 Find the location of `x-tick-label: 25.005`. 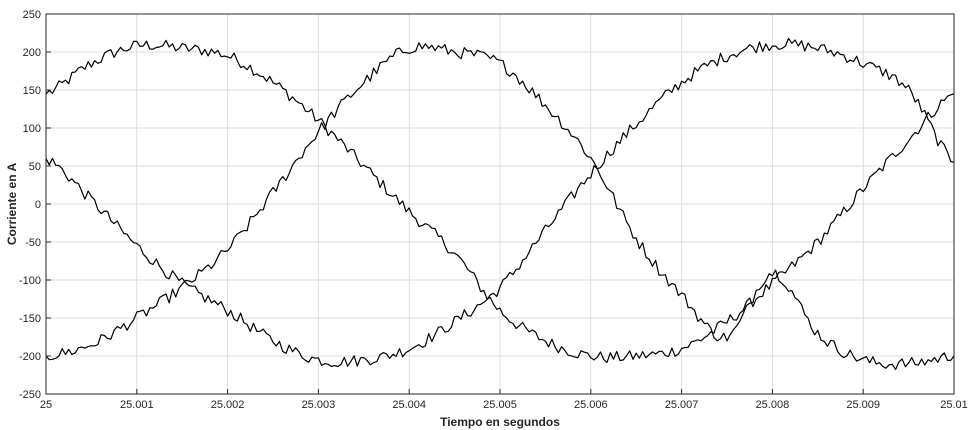

x-tick-label: 25.005 is located at coordinates (500, 405).